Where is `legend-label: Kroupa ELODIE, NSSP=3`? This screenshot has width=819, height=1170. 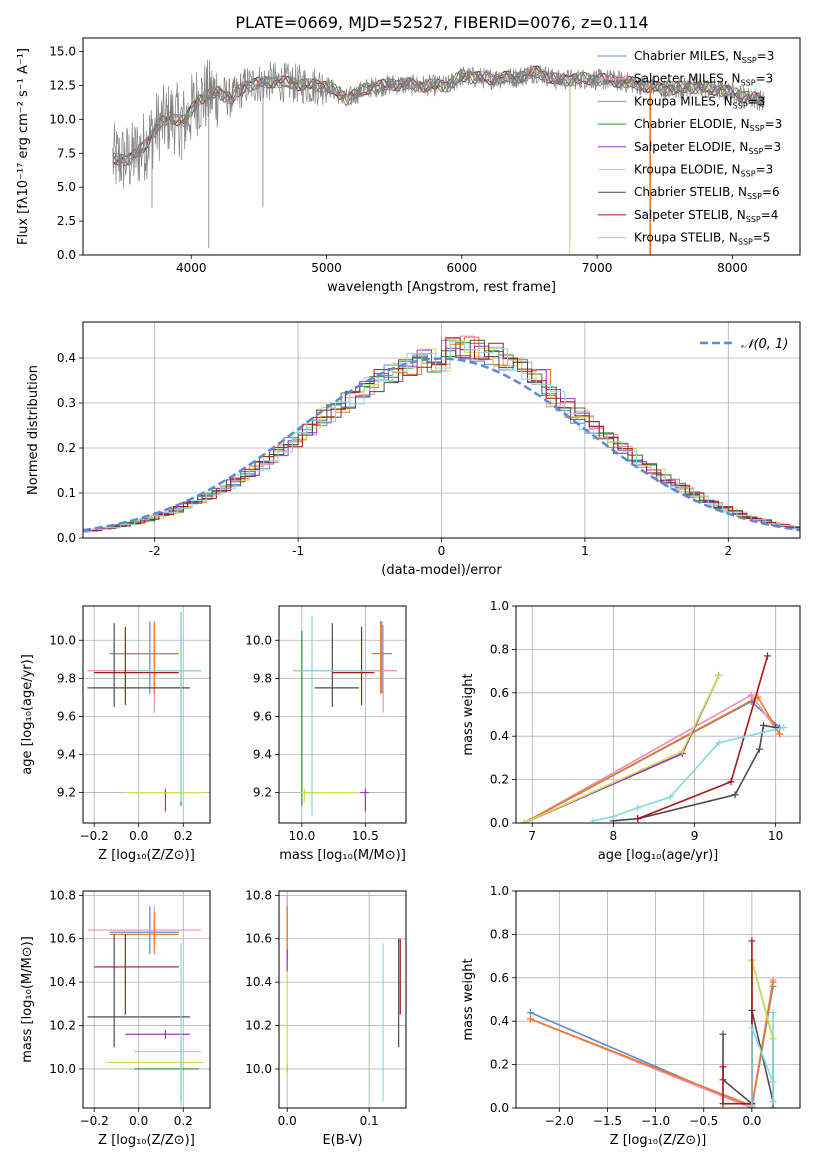
legend-label: Kroupa ELODIE, NSSP=3 is located at coordinates (703, 171).